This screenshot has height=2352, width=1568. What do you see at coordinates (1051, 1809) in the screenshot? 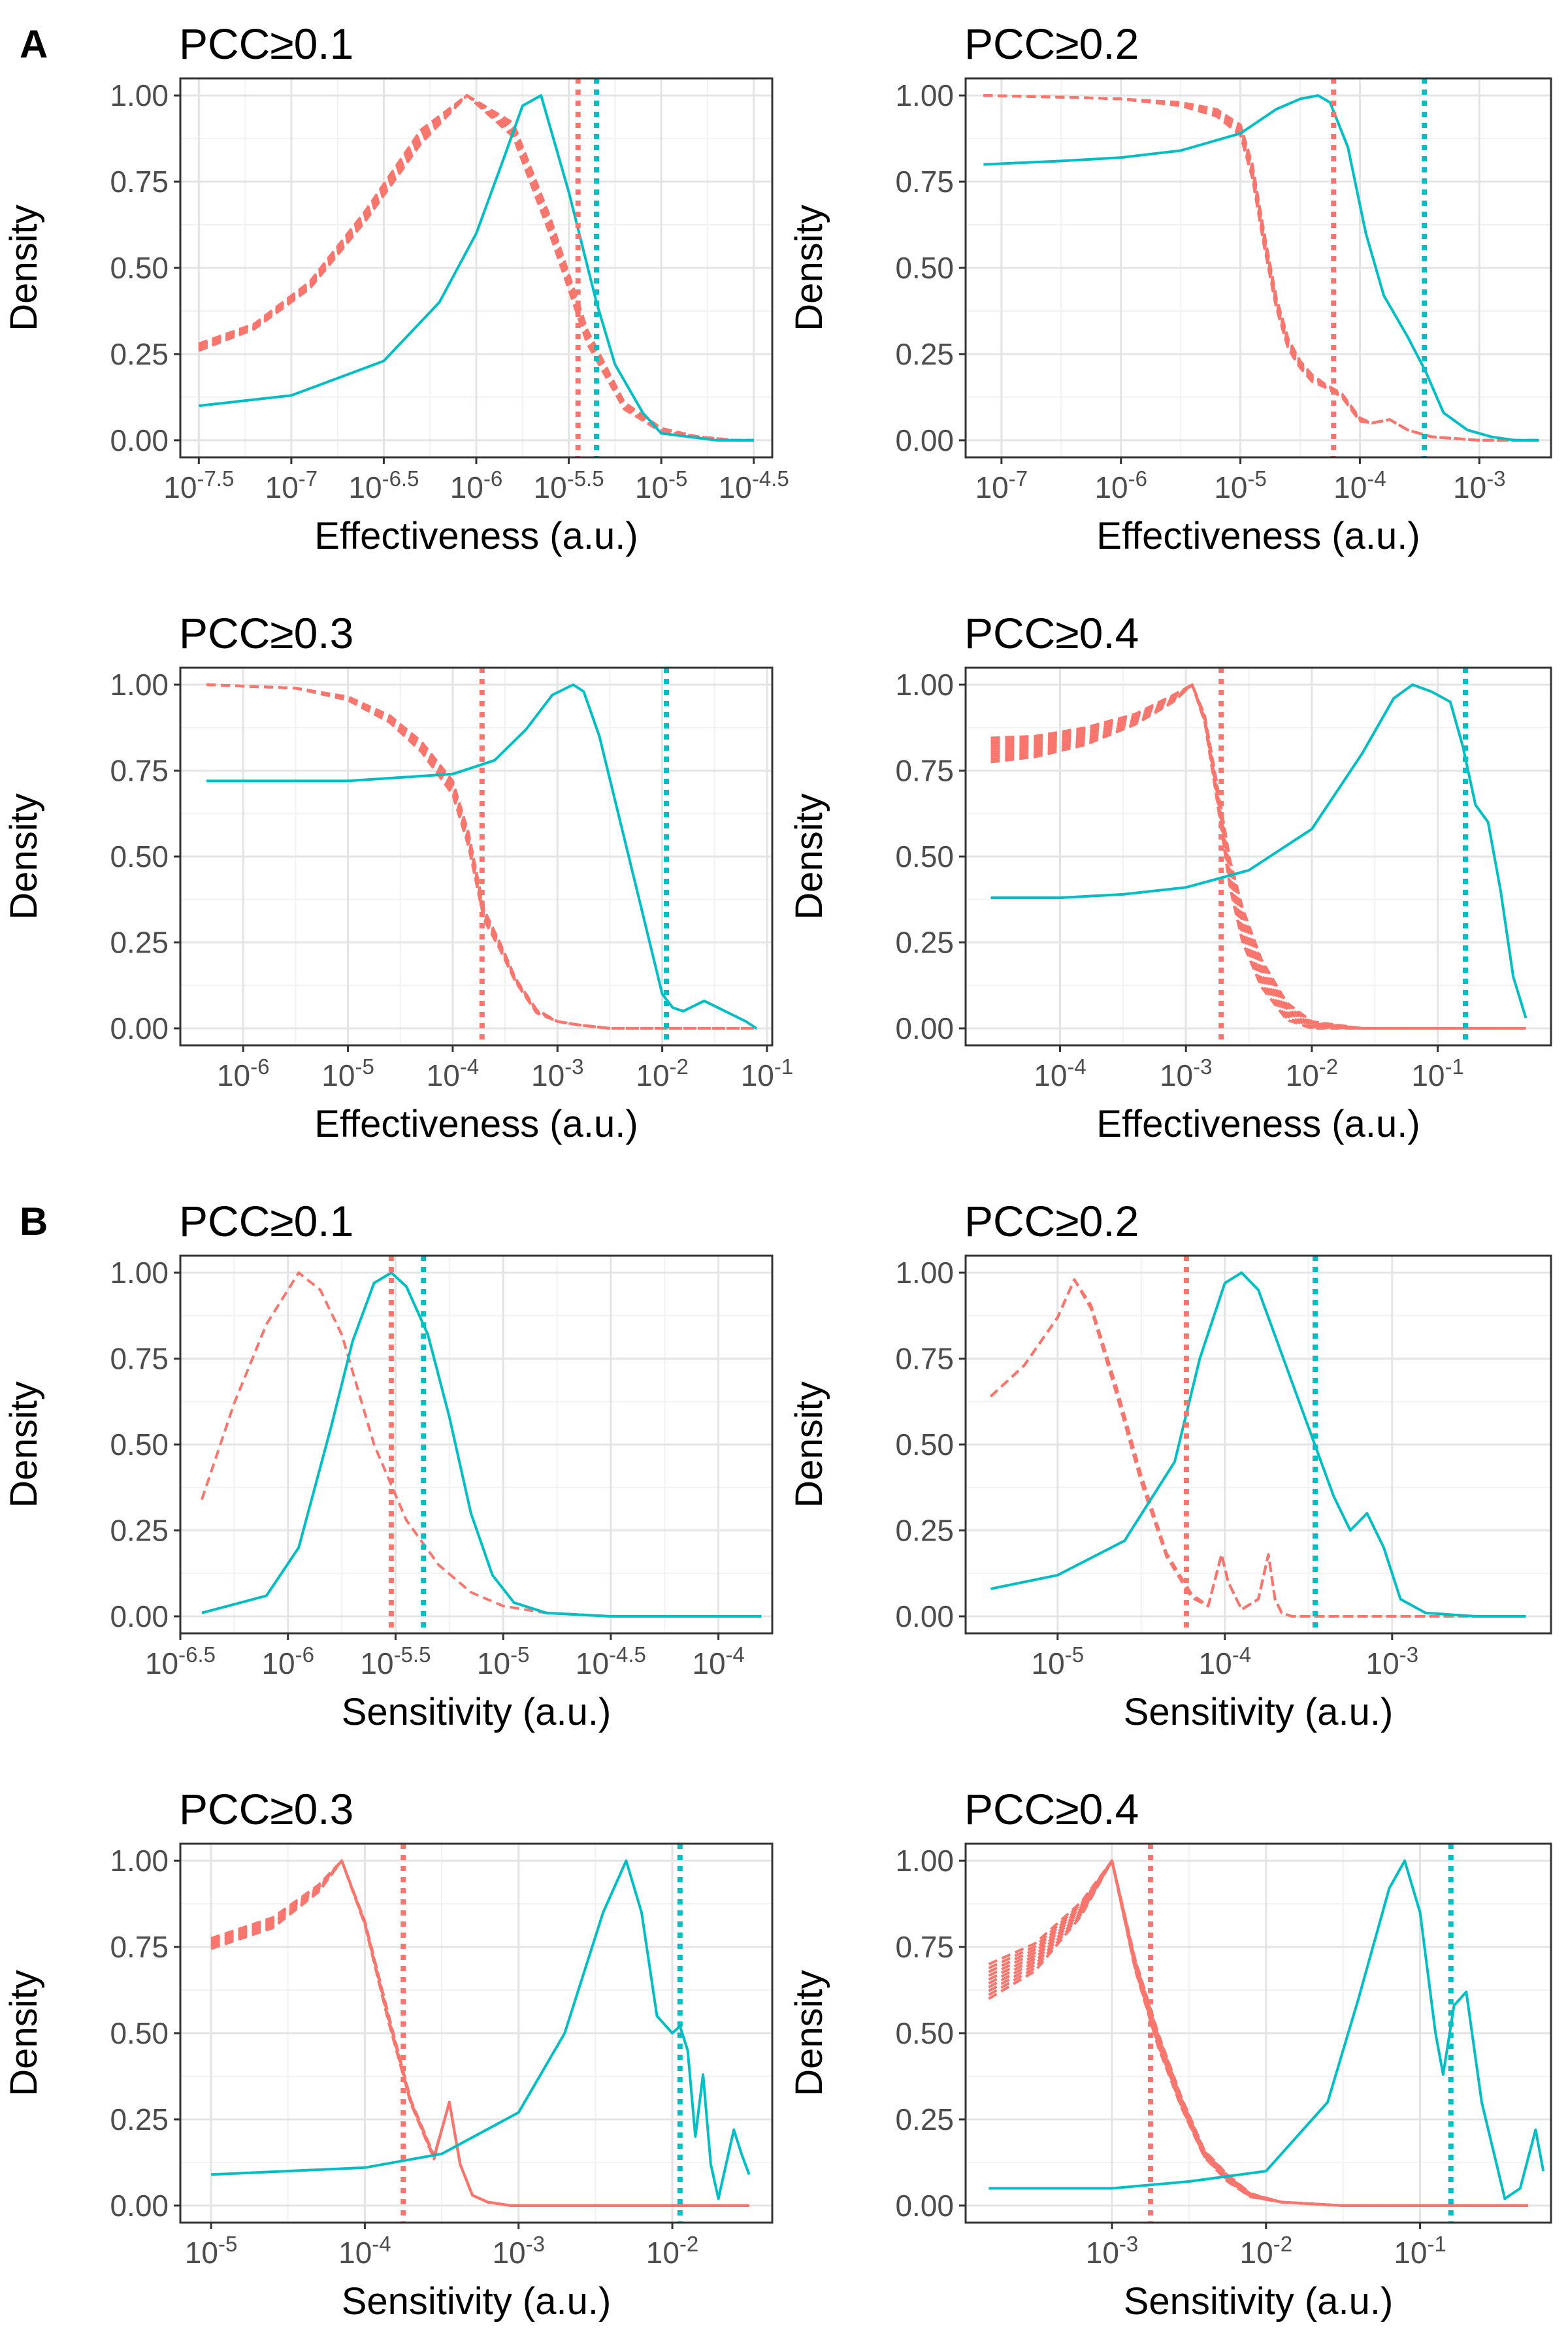
I see `chart-title: PCC≥0.4` at bounding box center [1051, 1809].